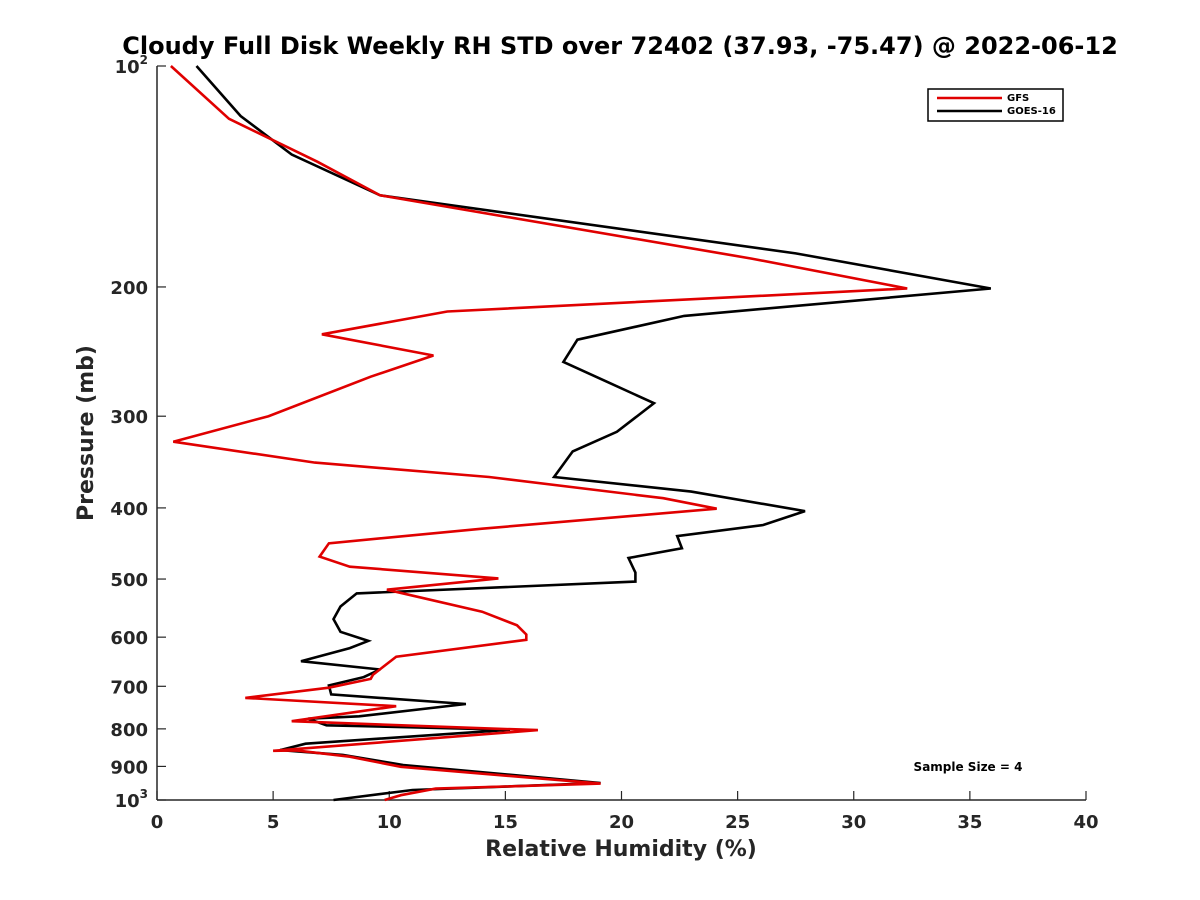 Image resolution: width=1200 pixels, height=900 pixels. I want to click on y-tick-label: 800, so click(129, 730).